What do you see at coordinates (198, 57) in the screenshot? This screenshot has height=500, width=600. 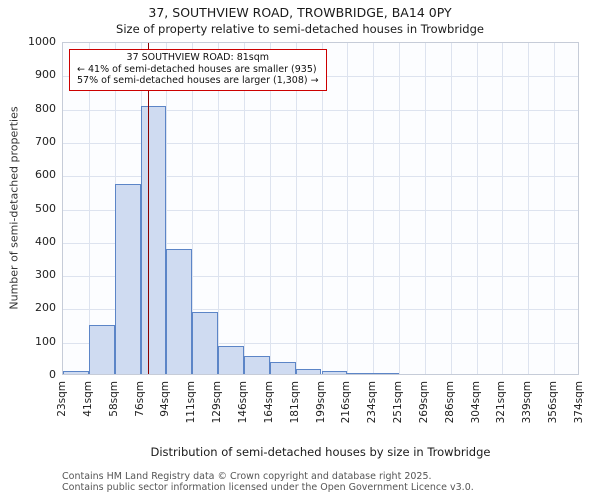 I see `annotation-title: 37 SOUTHVIEW ROAD: 81sqm` at bounding box center [198, 57].